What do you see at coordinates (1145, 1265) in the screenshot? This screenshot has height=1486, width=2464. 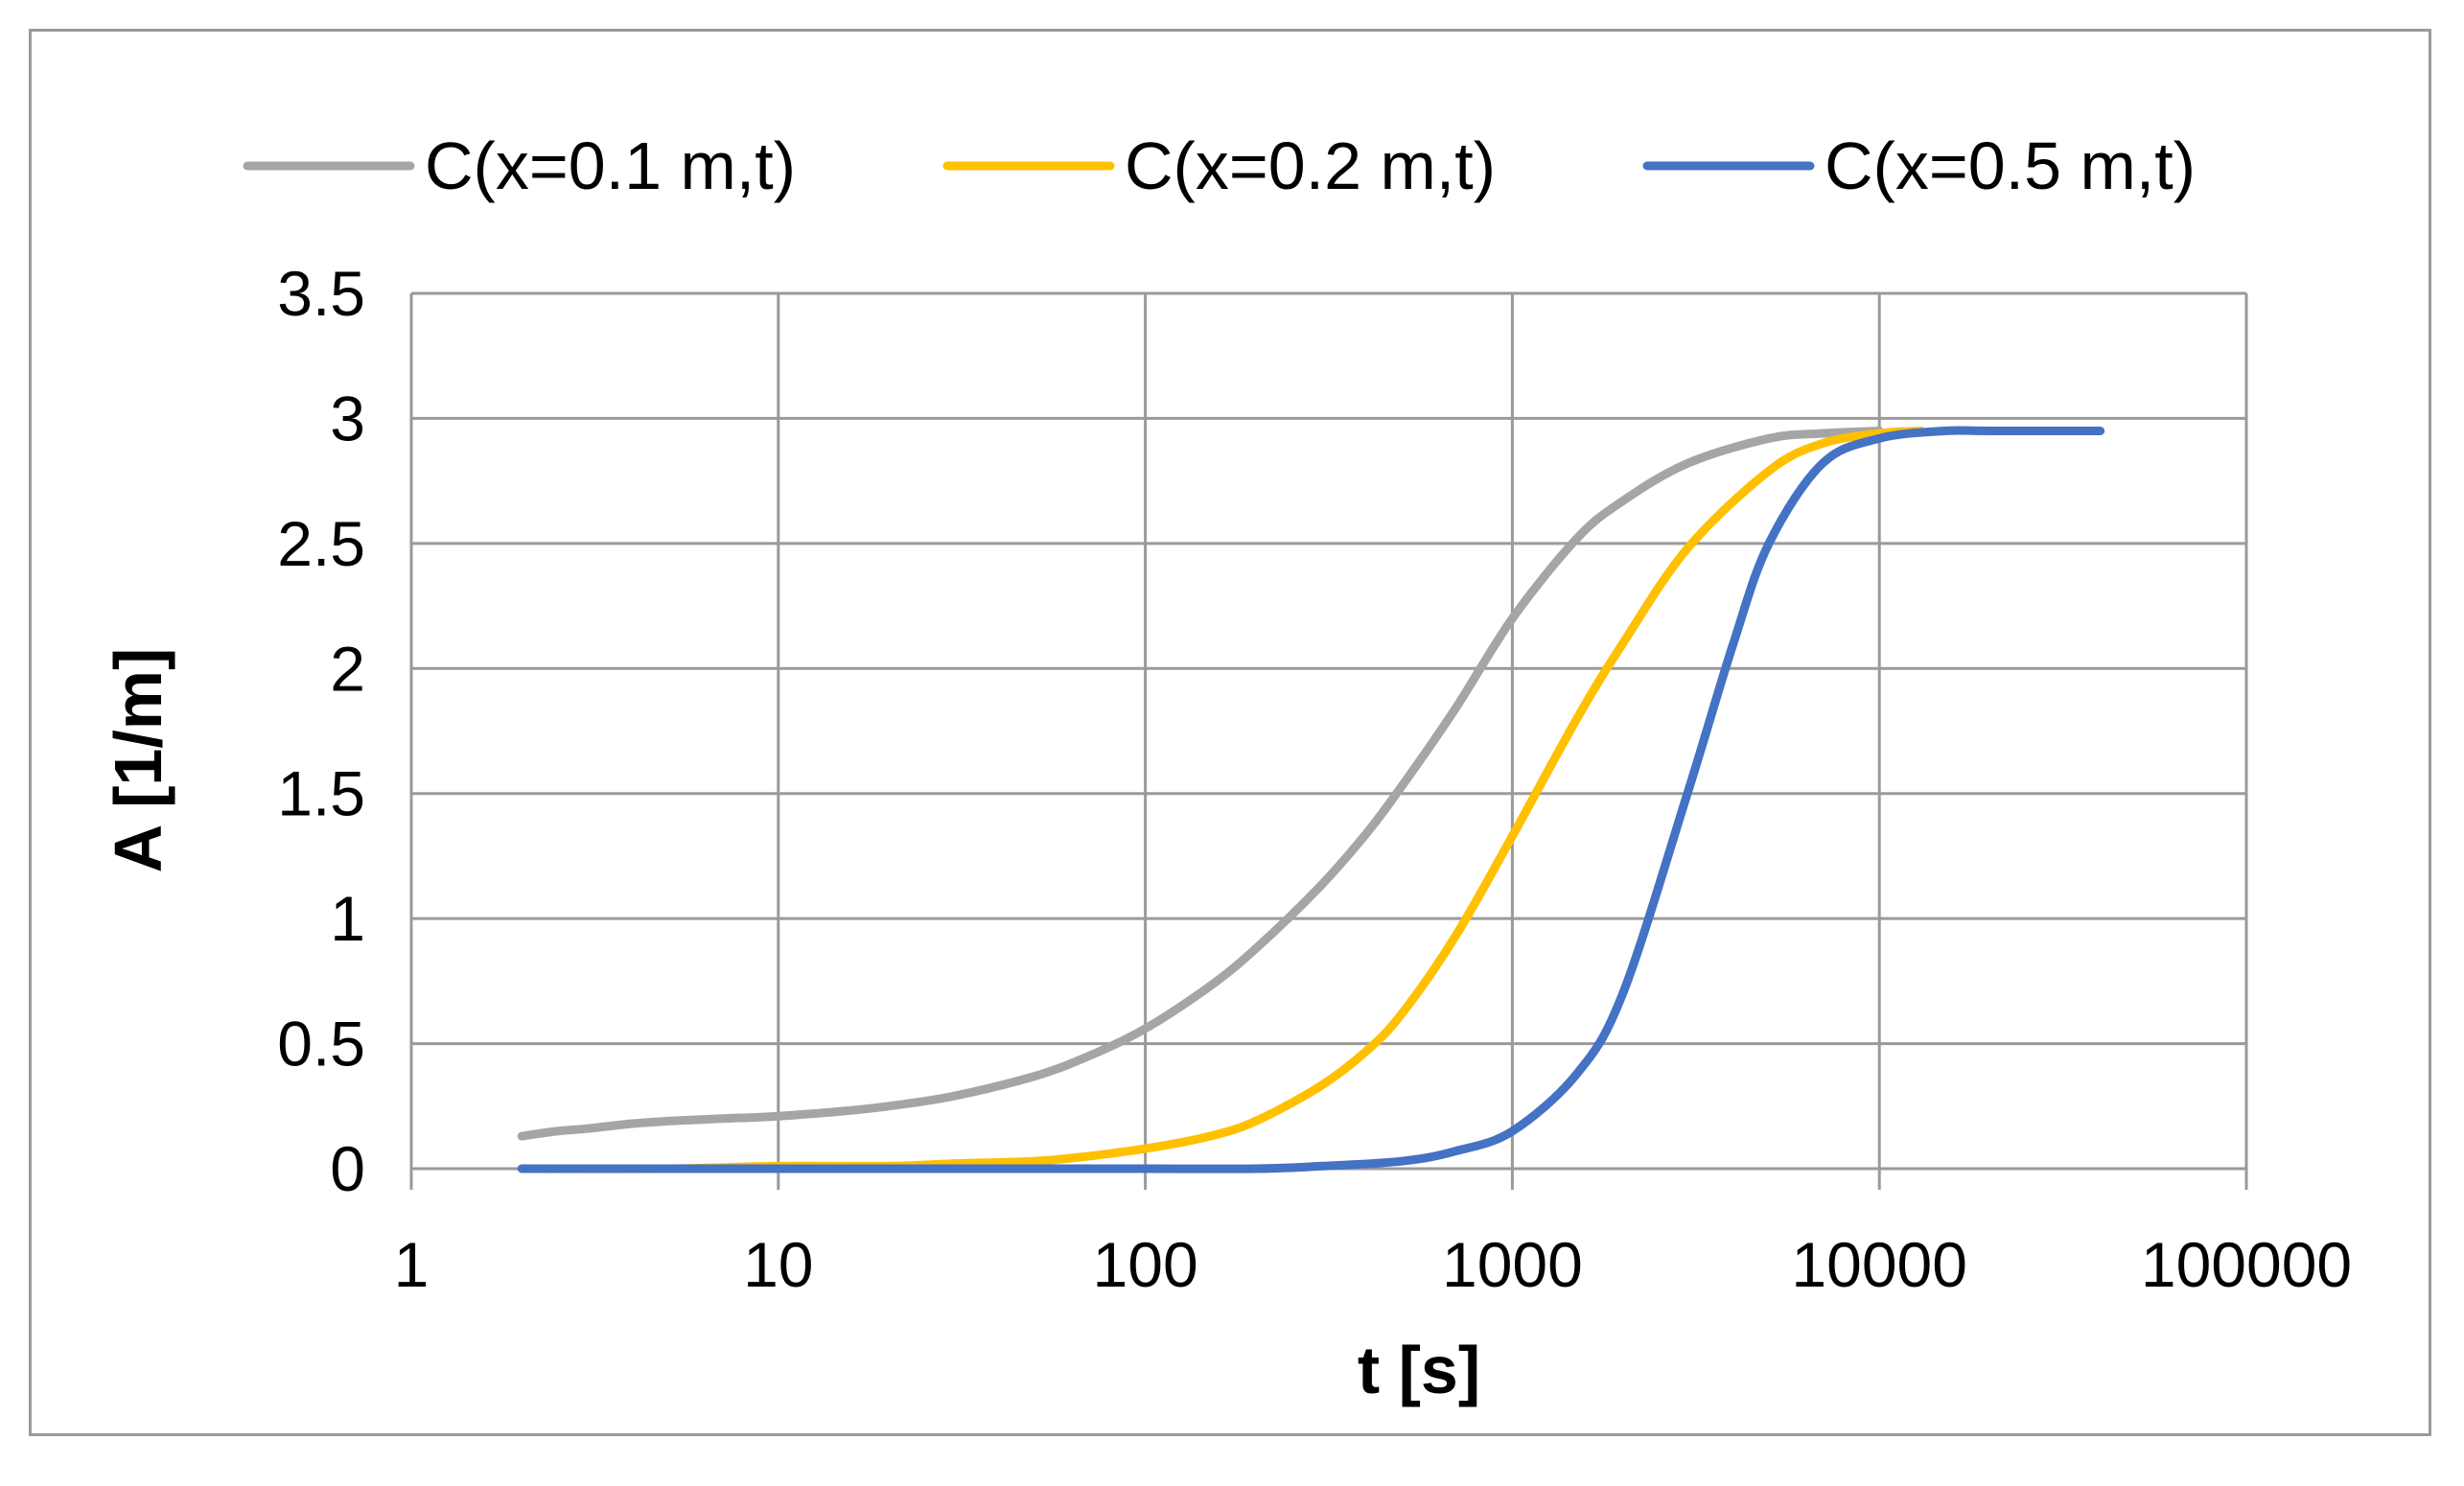 I see `x-tick-label: 100` at bounding box center [1145, 1265].